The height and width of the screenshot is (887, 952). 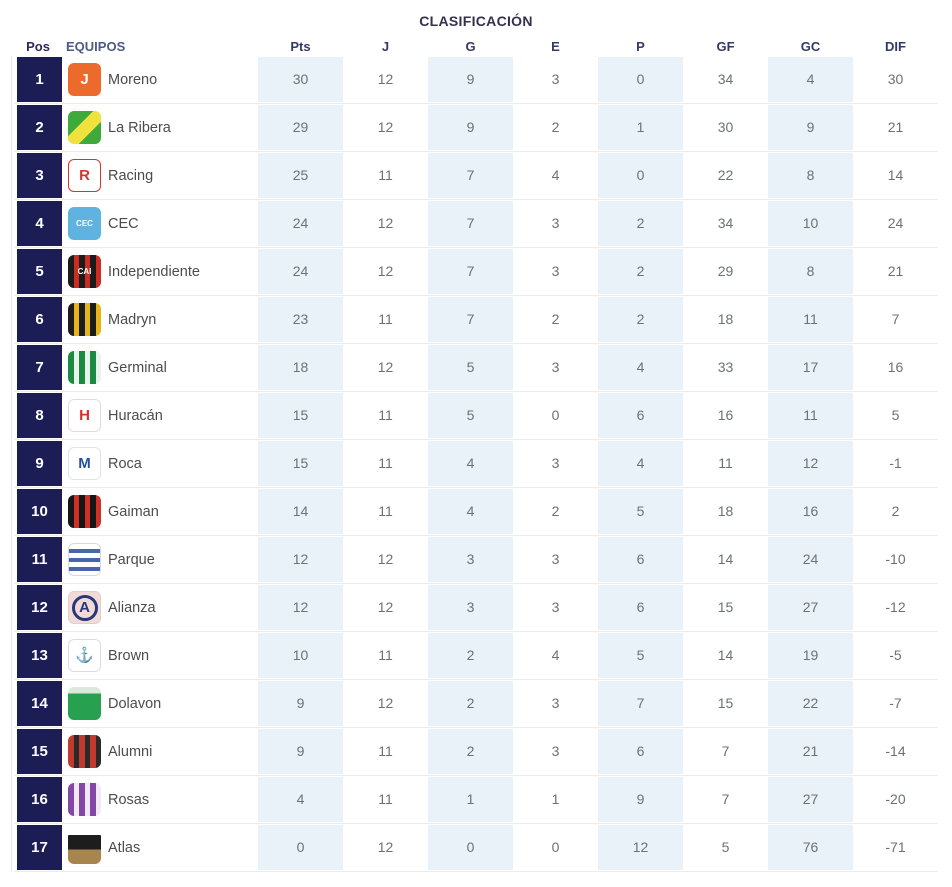 I want to click on goals-for-cell: 16, so click(x=725, y=415).